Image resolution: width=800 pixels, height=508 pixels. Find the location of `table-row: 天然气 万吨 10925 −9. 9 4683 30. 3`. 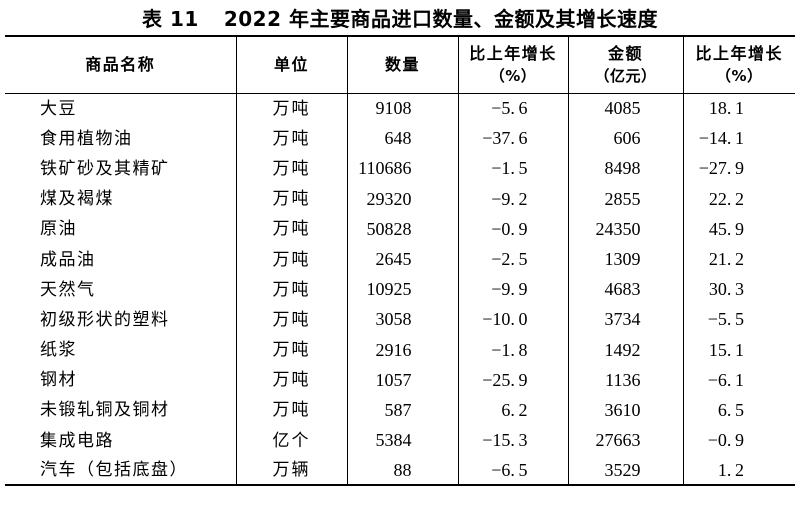

table-row: 天然气 万吨 10925 −9. 9 4683 30. 3 is located at coordinates (400, 289).